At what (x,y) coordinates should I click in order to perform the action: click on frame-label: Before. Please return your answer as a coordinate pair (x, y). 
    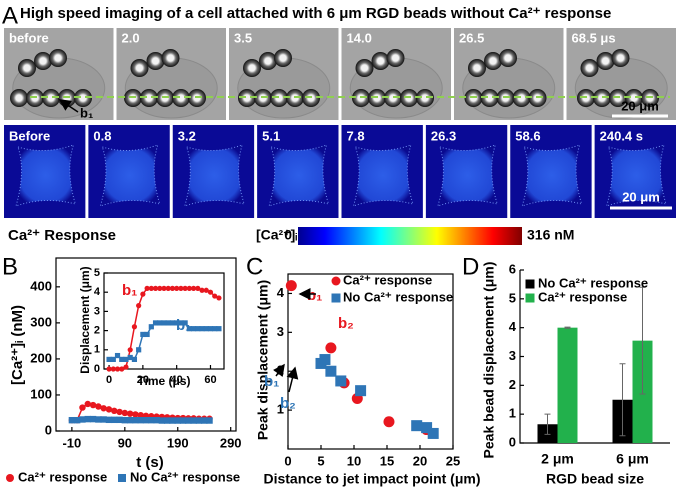
    Looking at the image, I should click on (29, 135).